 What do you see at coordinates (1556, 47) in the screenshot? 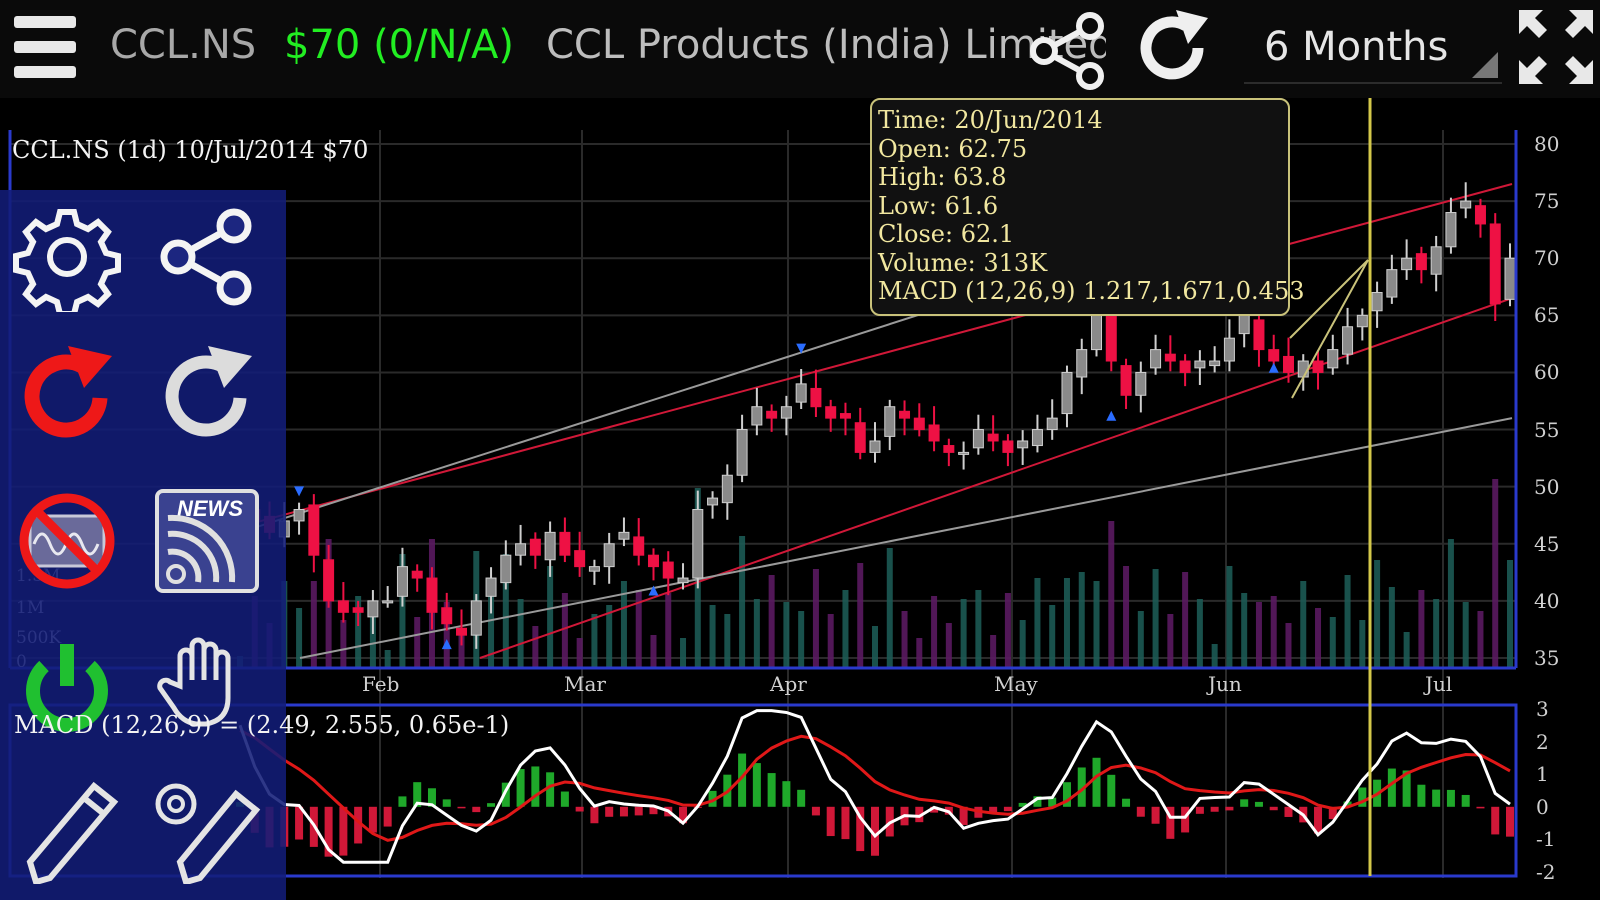
I see `fullscreen-icon` at bounding box center [1556, 47].